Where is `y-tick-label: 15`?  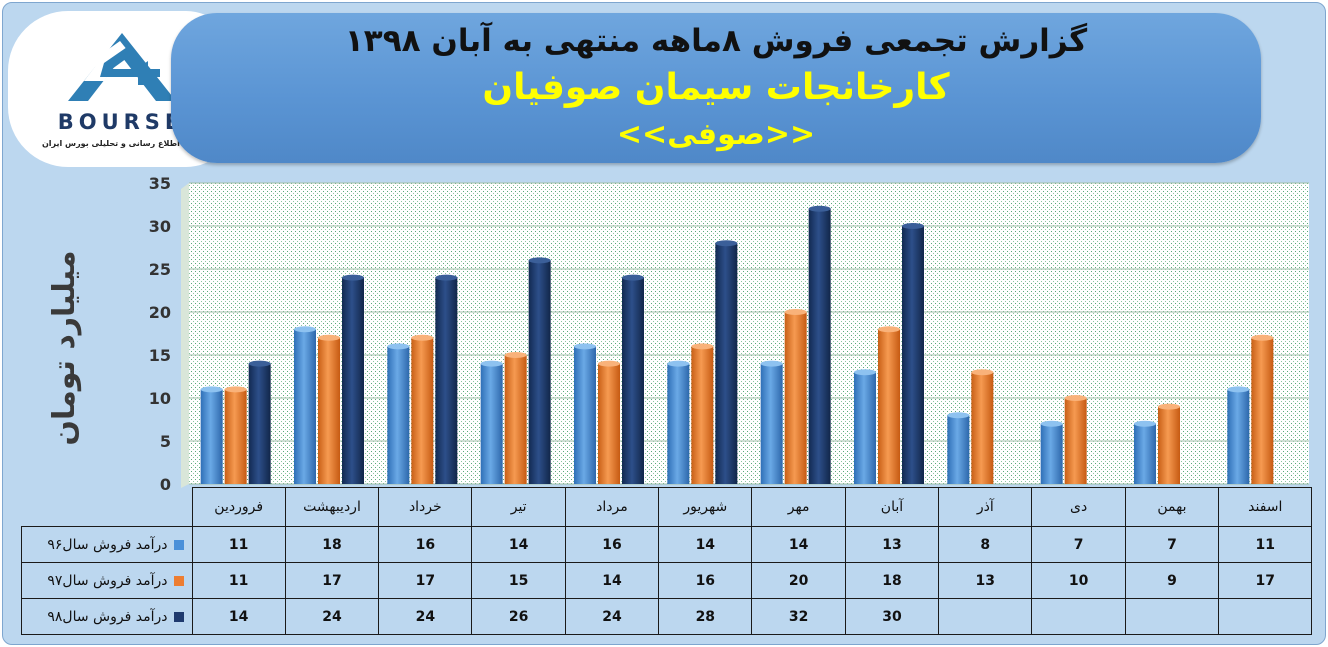
y-tick-label: 15 is located at coordinates (160, 355).